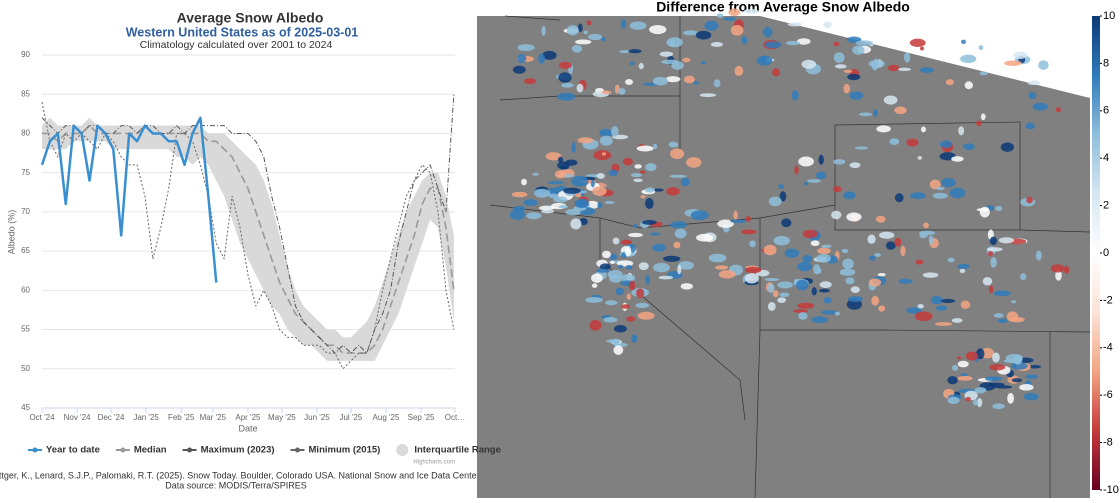 Image resolution: width=1120 pixels, height=503 pixels. Describe the element at coordinates (448, 450) in the screenshot. I see `legend-item: Interquartile Range` at that location.